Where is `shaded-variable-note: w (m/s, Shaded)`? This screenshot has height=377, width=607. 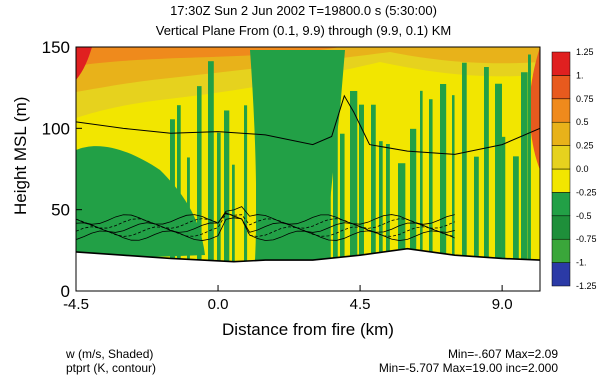
shaded-variable-note: w (m/s, Shaded) is located at coordinates (110, 354).